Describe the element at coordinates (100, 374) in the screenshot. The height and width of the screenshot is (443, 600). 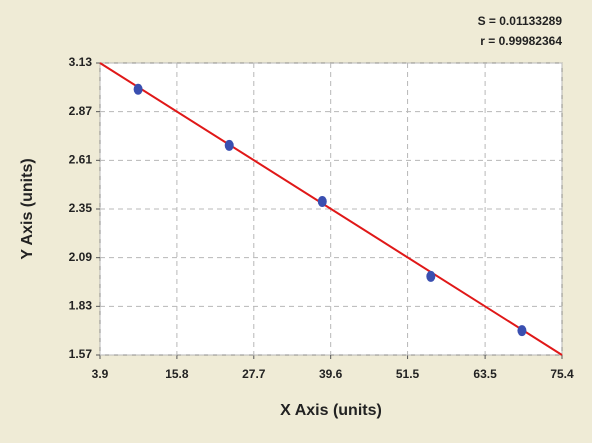
I see `x-tick-label: 3.9` at that location.